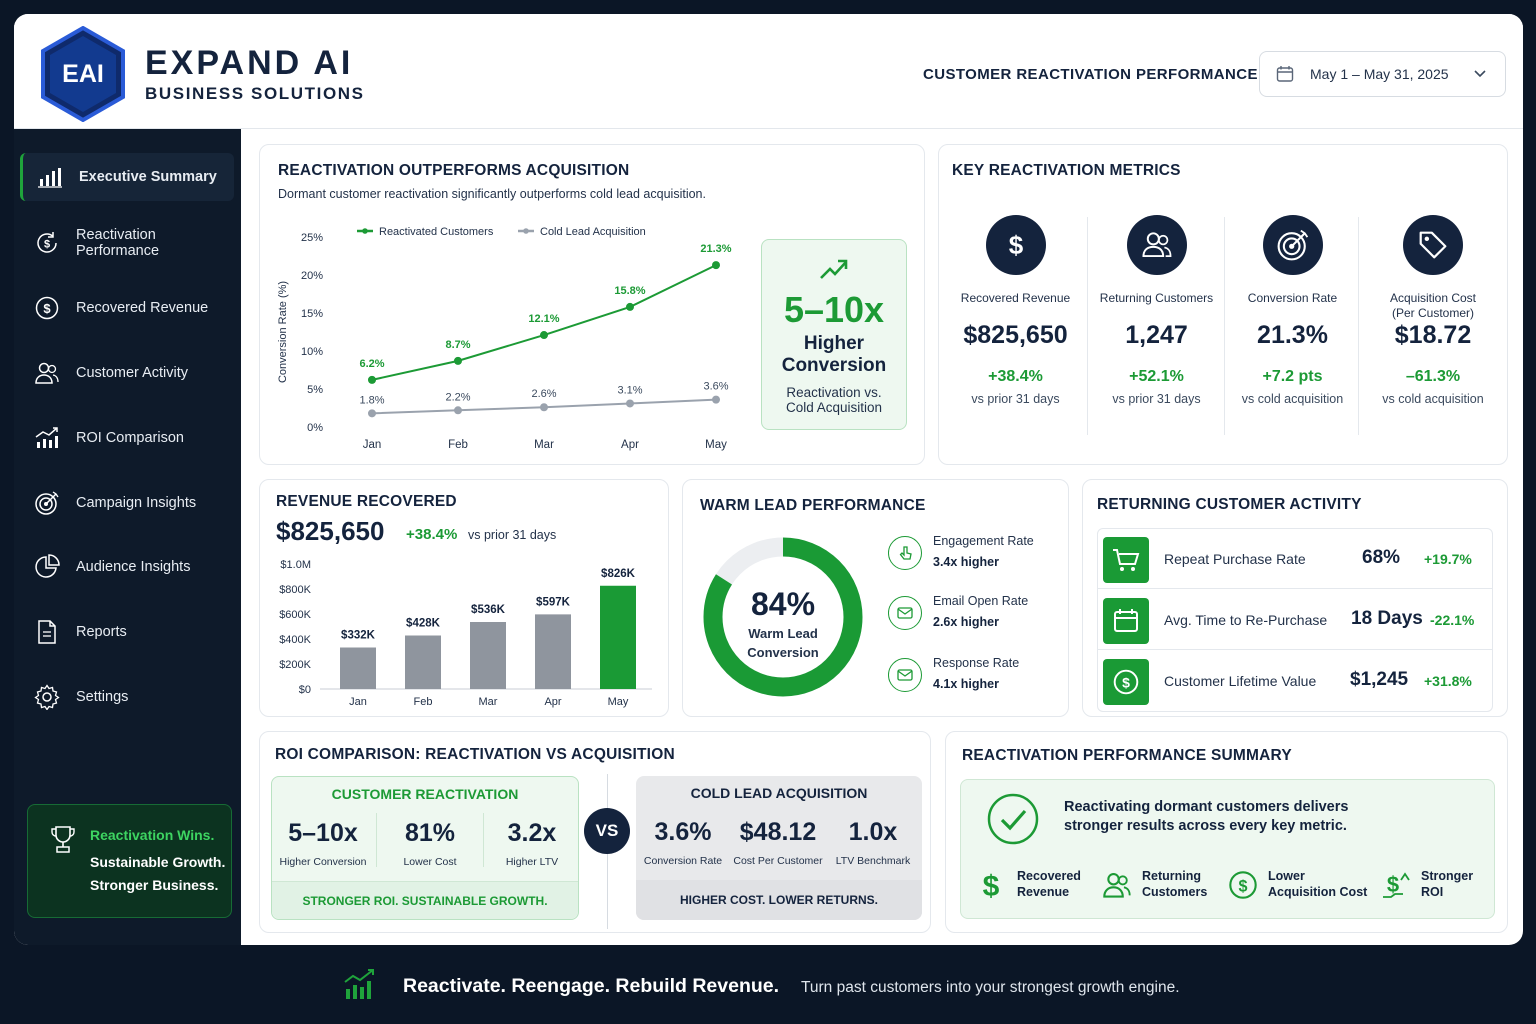 The image size is (1536, 1024). I want to click on summary-line-1: Reactivating dormant customers delivers, so click(1206, 807).